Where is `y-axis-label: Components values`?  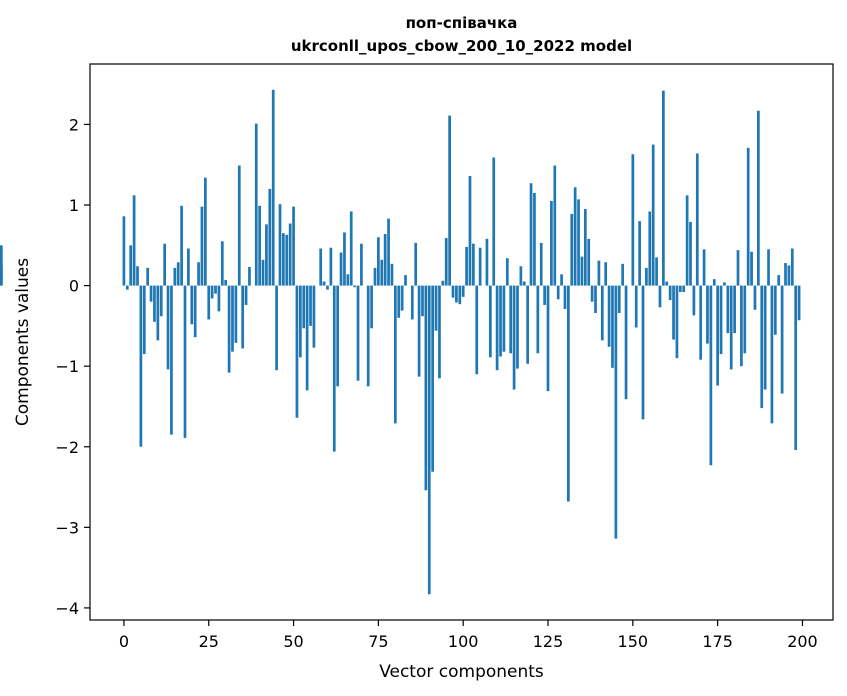 y-axis-label: Components values is located at coordinates (23, 342).